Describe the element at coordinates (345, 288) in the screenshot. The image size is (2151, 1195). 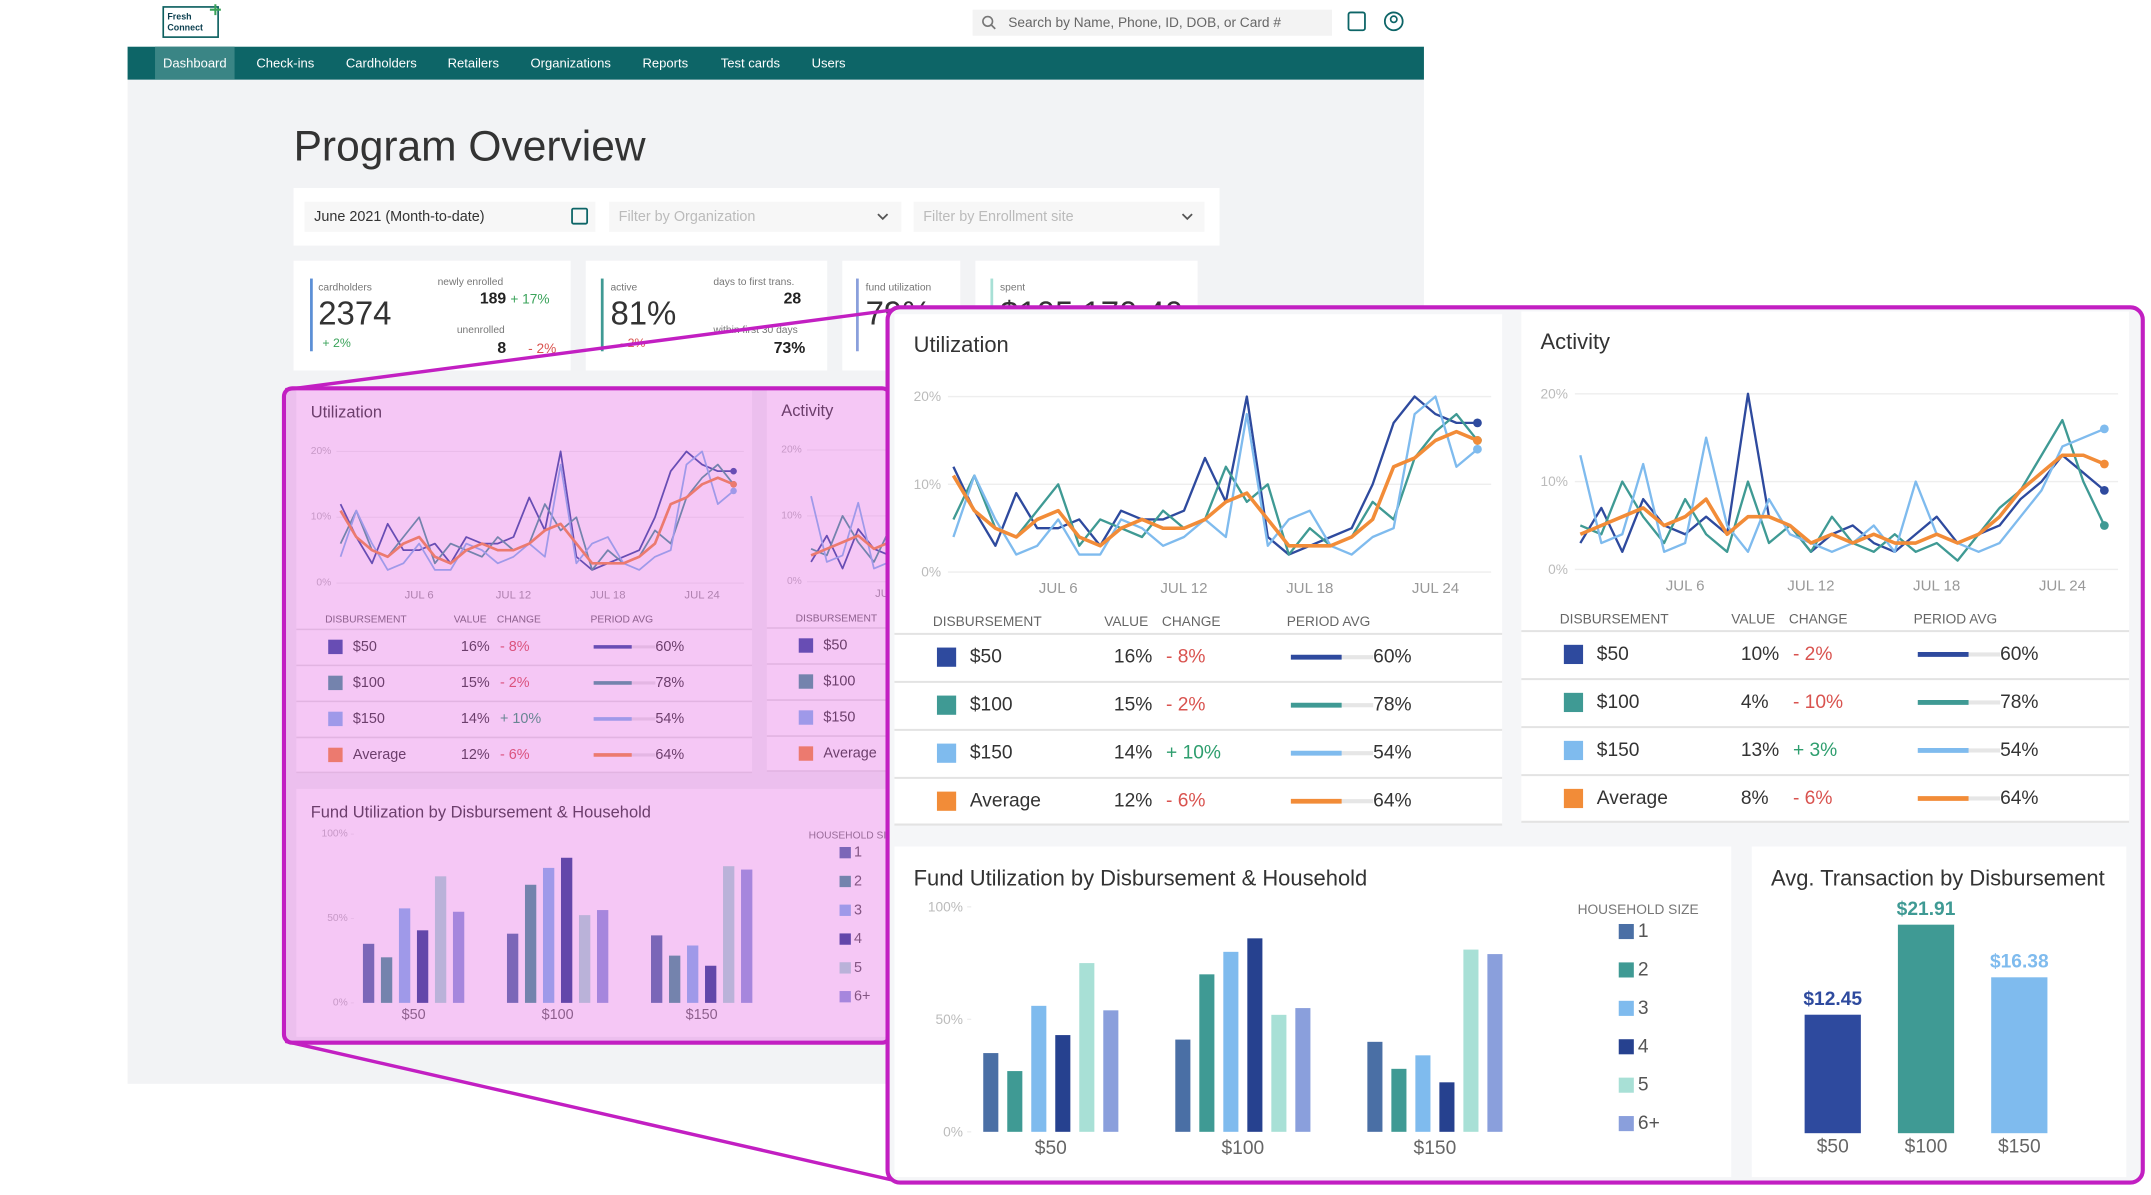
I see `kpi-label: cardholders` at that location.